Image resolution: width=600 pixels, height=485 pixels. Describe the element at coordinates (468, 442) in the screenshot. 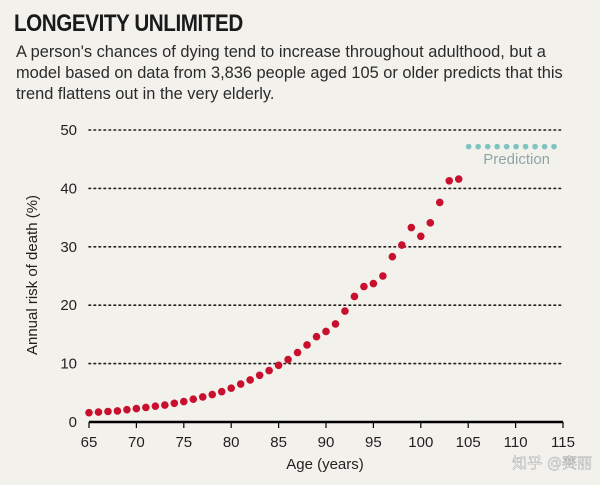

I see `x-tick-label: 105` at that location.